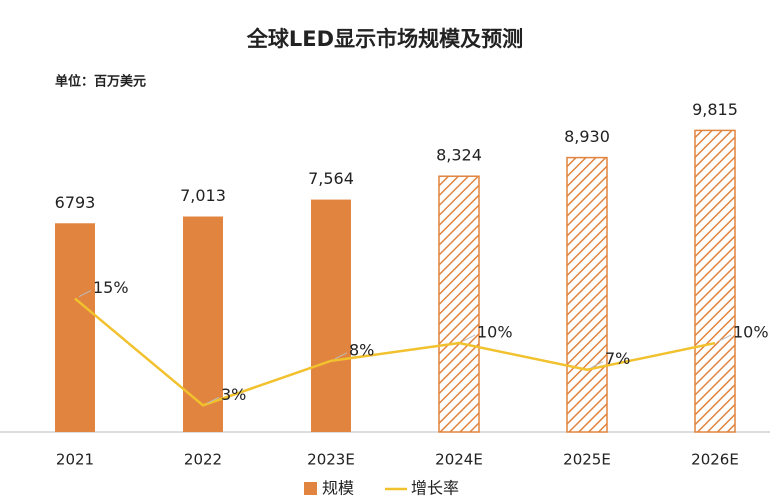 The height and width of the screenshot is (502, 770). Describe the element at coordinates (617, 358) in the screenshot. I see `line-value-label: 7%` at that location.